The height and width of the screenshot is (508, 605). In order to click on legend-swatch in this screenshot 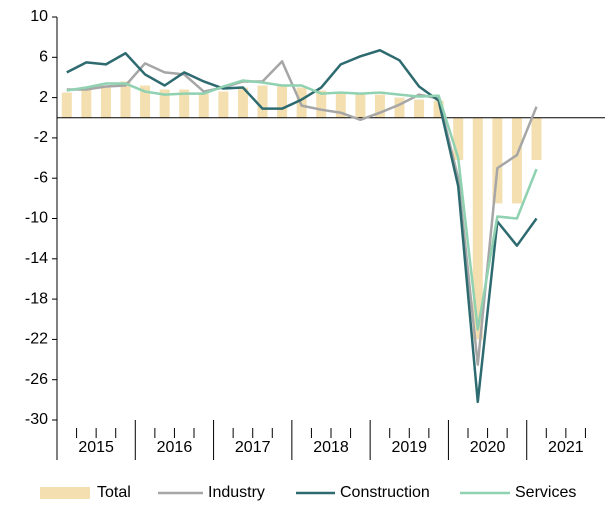, I will do `click(65, 493)`.